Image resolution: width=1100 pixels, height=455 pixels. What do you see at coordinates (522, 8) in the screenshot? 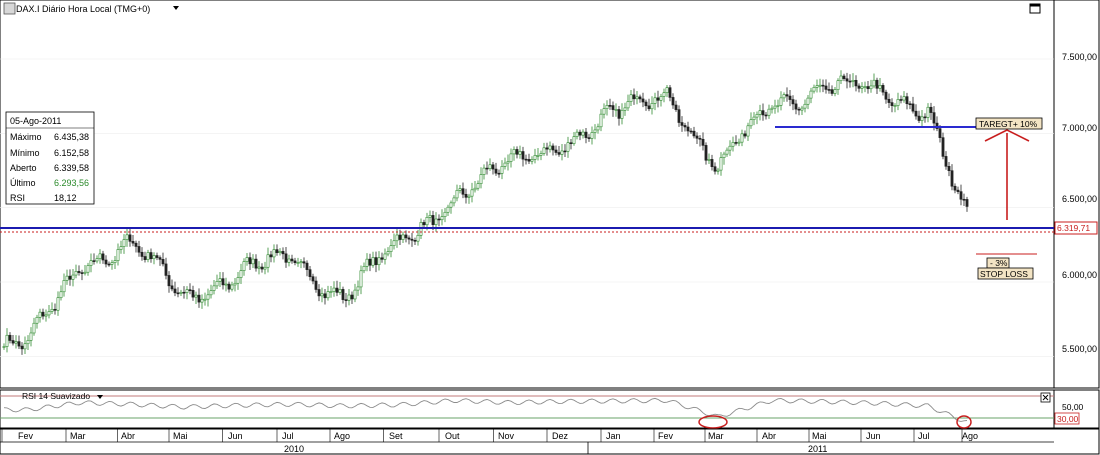
I see `chart-header: DAX.I Diário Hora Local (TMG+0)` at bounding box center [522, 8].